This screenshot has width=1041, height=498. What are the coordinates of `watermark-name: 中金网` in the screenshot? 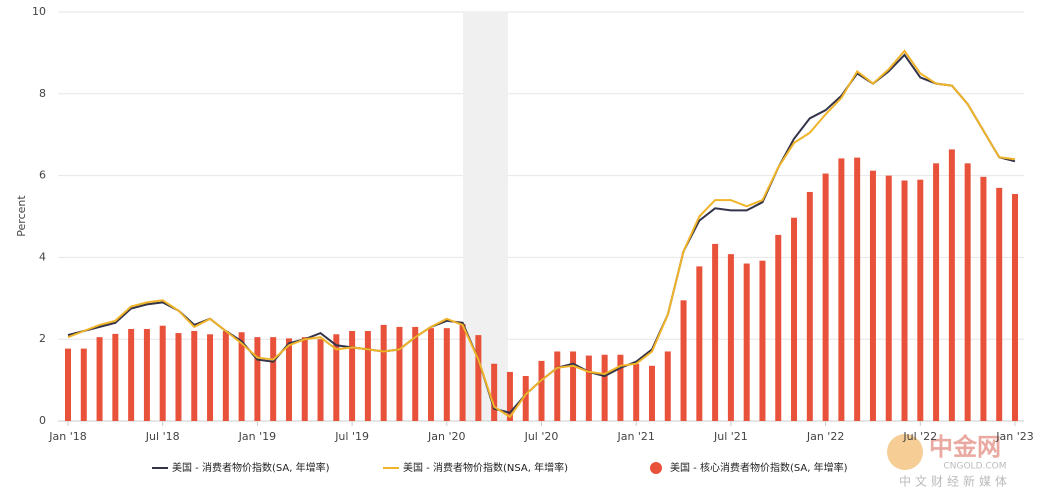 It's located at (965, 447).